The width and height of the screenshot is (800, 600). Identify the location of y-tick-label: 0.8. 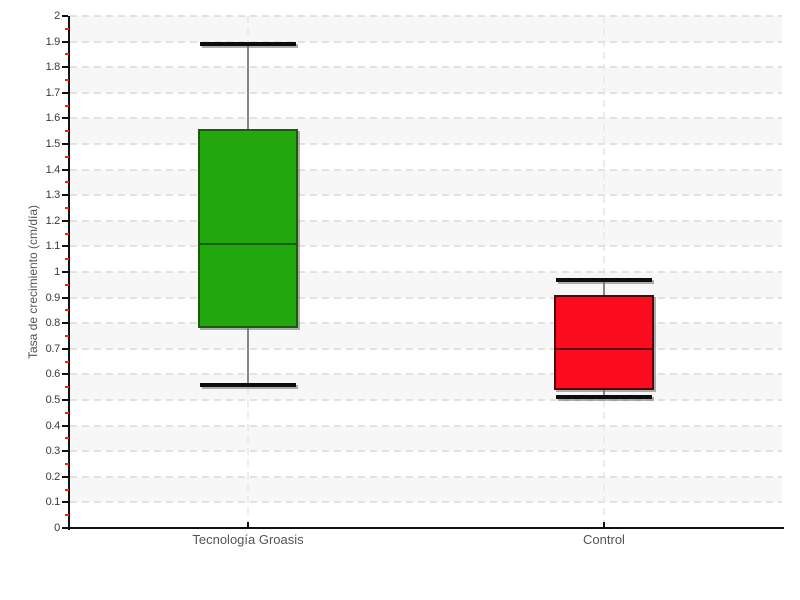
(53, 323).